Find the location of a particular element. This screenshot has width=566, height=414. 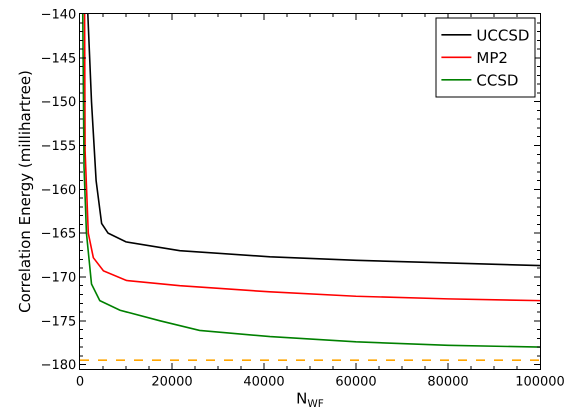

x-tick-label: 0 is located at coordinates (80, 382).